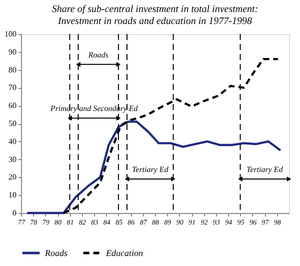 The width and height of the screenshot is (300, 266). What do you see at coordinates (12, 105) in the screenshot?
I see `y-tick-label: 60` at bounding box center [12, 105].